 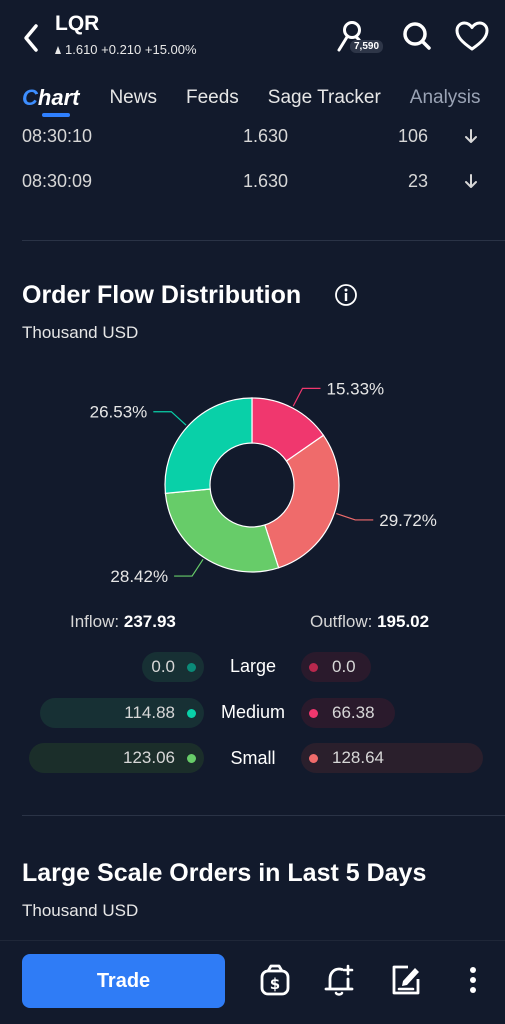 I want to click on price-alert-button, so click(x=340, y=980).